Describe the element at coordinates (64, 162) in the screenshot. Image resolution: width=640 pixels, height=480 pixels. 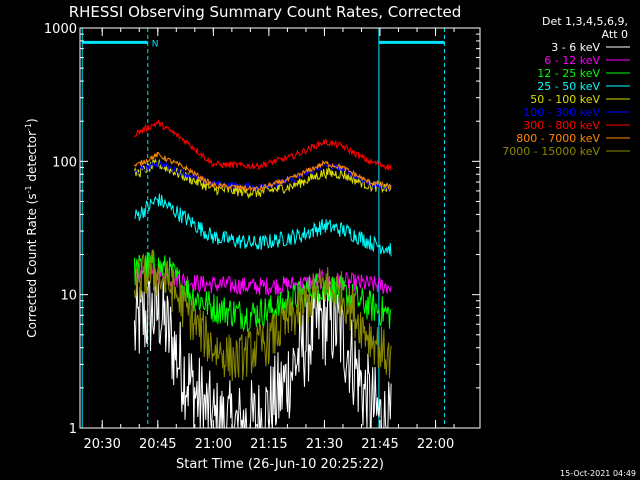
I see `y-tick-label-2: 100` at that location.